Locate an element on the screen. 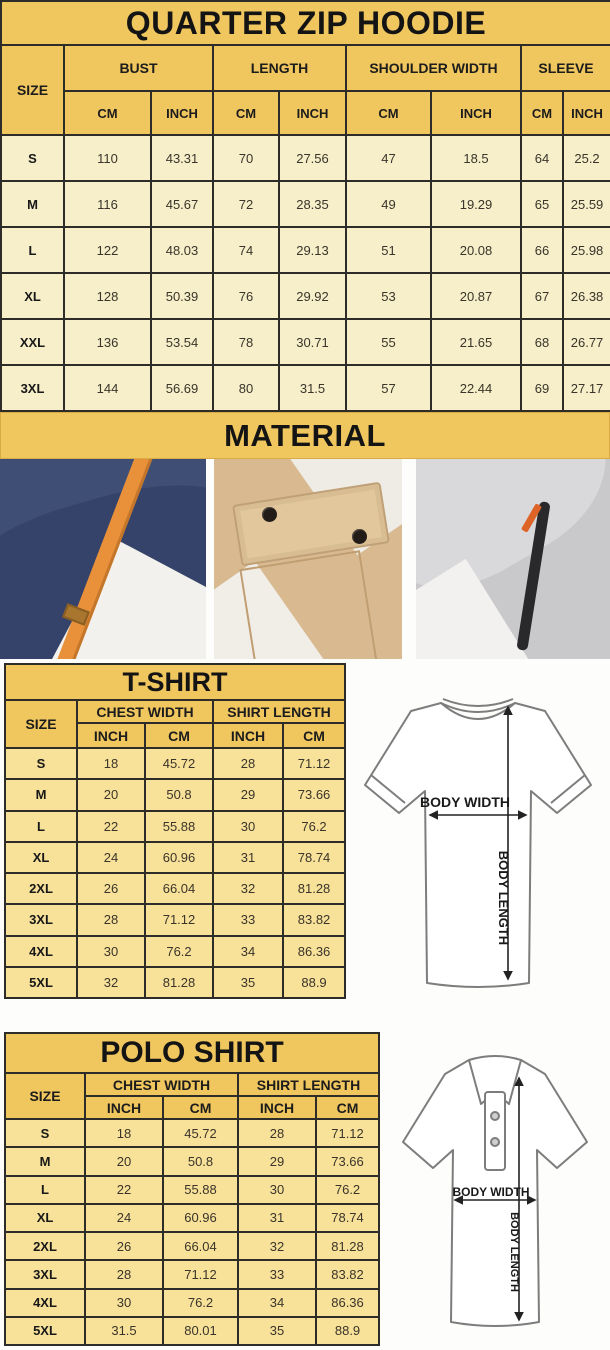 Image resolution: width=610 pixels, height=1350 pixels. tshirt-header-row: SIZE CHEST WIDTH SHIRT LENGTH is located at coordinates (175, 724).